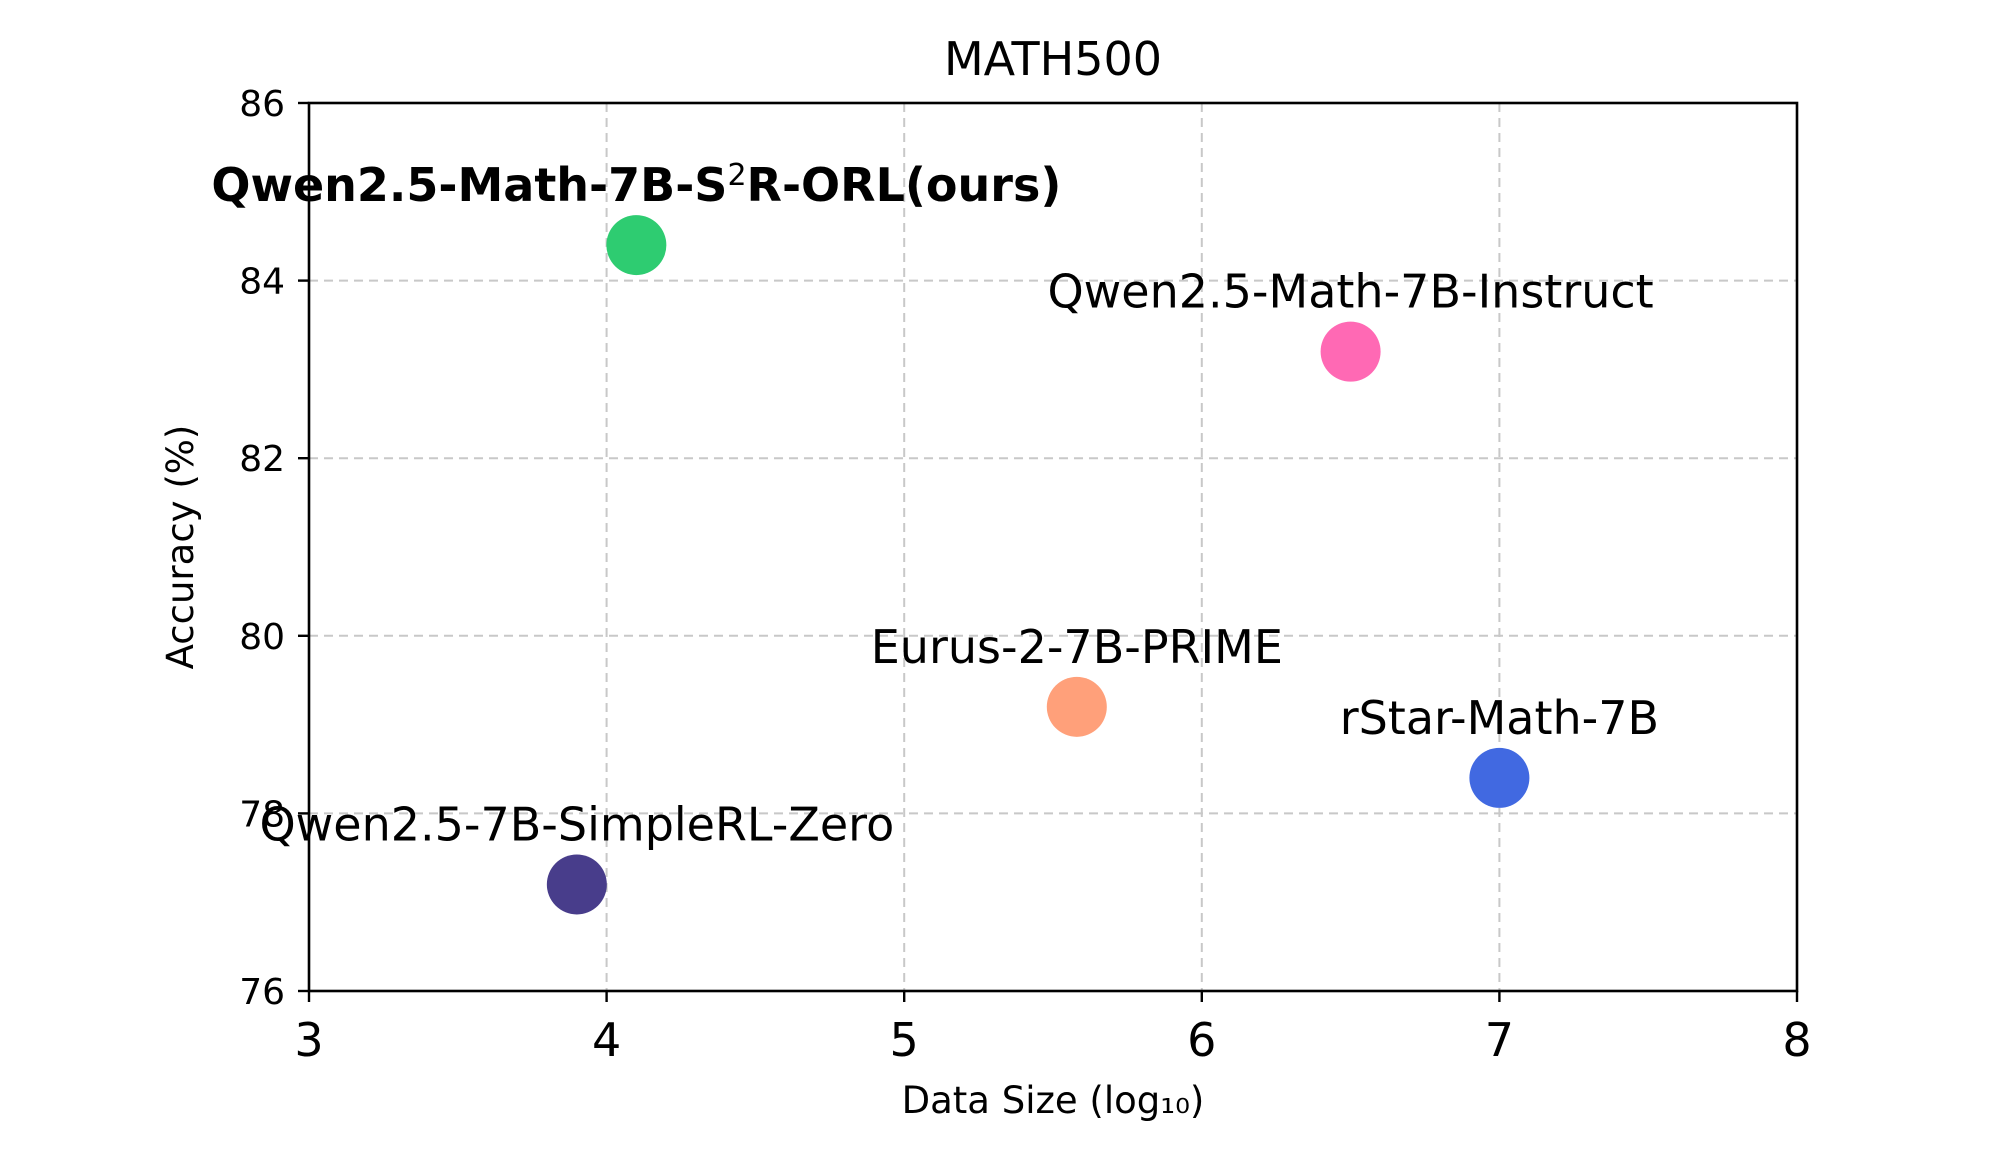 This screenshot has height=1152, width=2007. Describe the element at coordinates (262, 637) in the screenshot. I see `y-tick-label: 80` at that location.